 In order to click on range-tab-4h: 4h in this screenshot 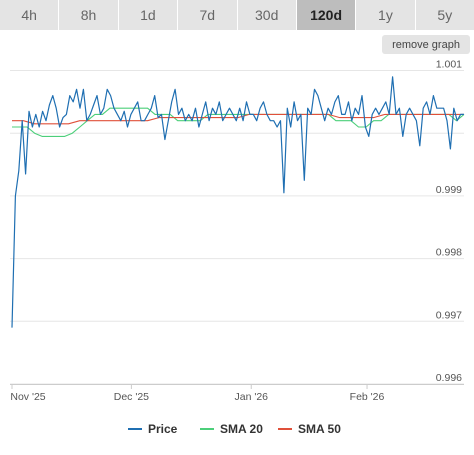, I will do `click(30, 15)`.